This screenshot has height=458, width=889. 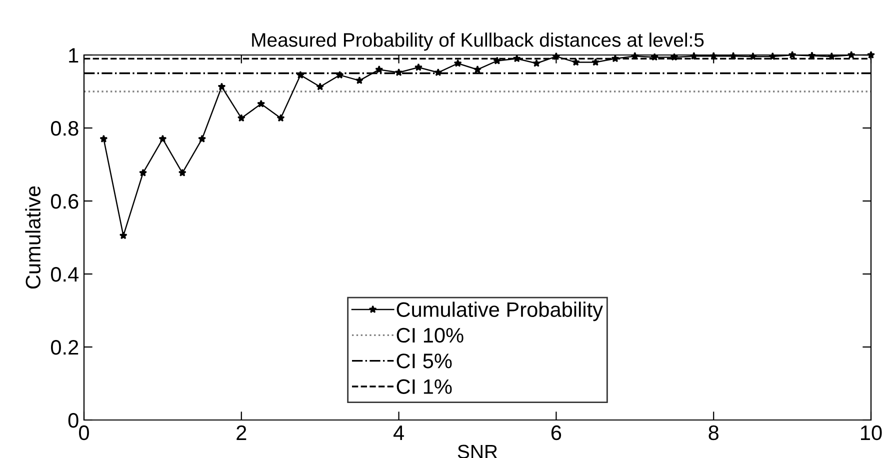 I want to click on y-tick-label: 0, so click(x=73, y=420).